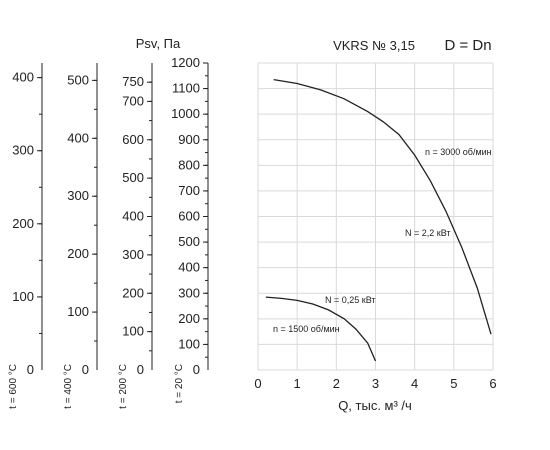 This screenshot has width=550, height=450. I want to click on series-0-power-label: N = 2,2 кВт, so click(428, 233).